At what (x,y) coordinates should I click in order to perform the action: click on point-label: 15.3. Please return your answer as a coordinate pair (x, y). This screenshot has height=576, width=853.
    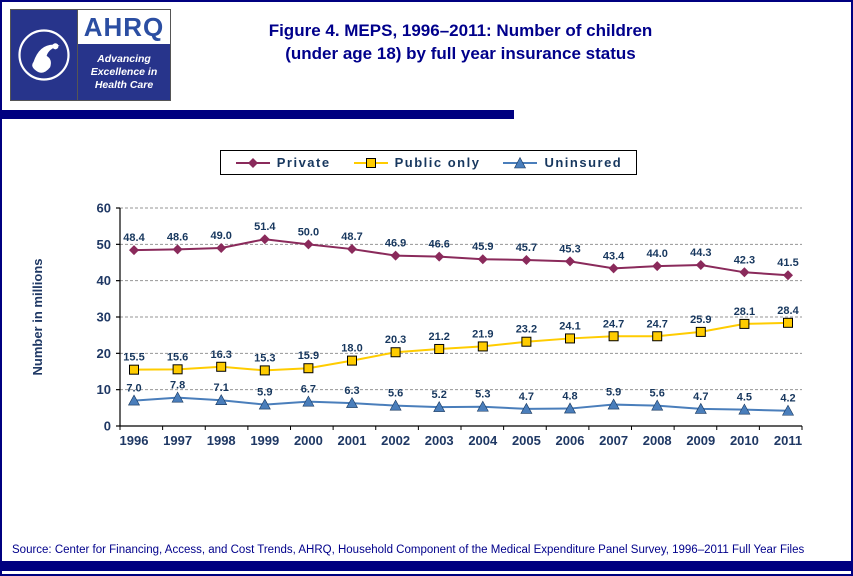
    Looking at the image, I should click on (264, 358).